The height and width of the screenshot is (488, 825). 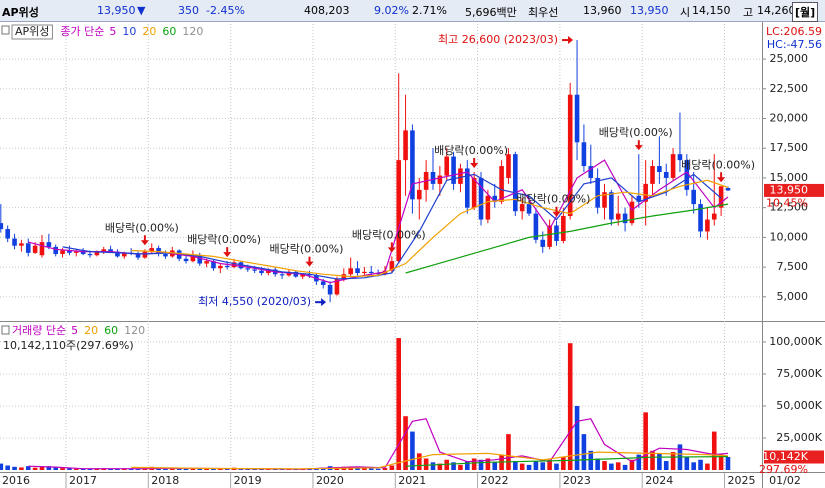 What do you see at coordinates (495, 480) in the screenshot?
I see `x-tick-label: 2022` at bounding box center [495, 480].